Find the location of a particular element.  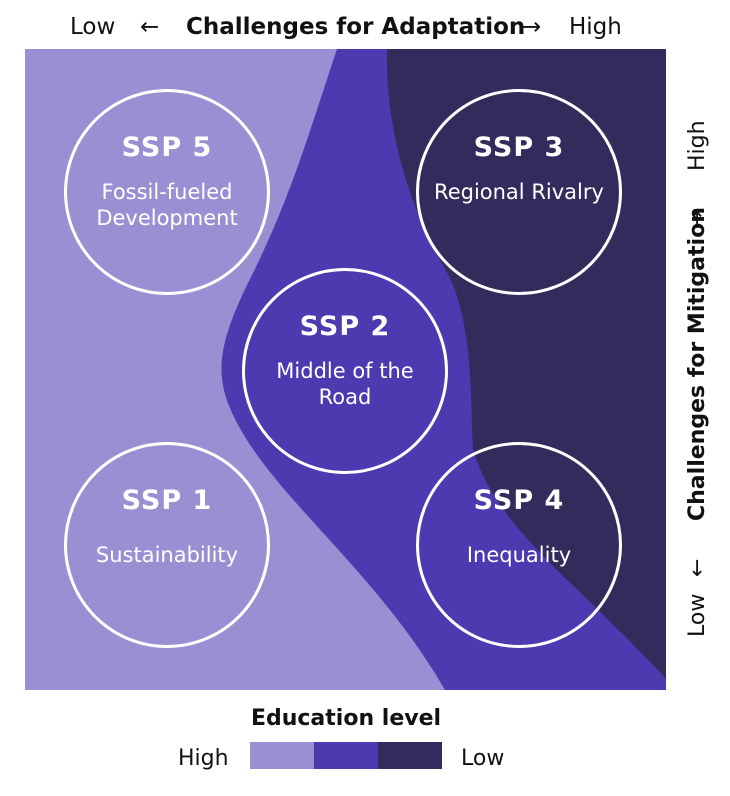

ssp4-name: Inequality is located at coordinates (519, 555).